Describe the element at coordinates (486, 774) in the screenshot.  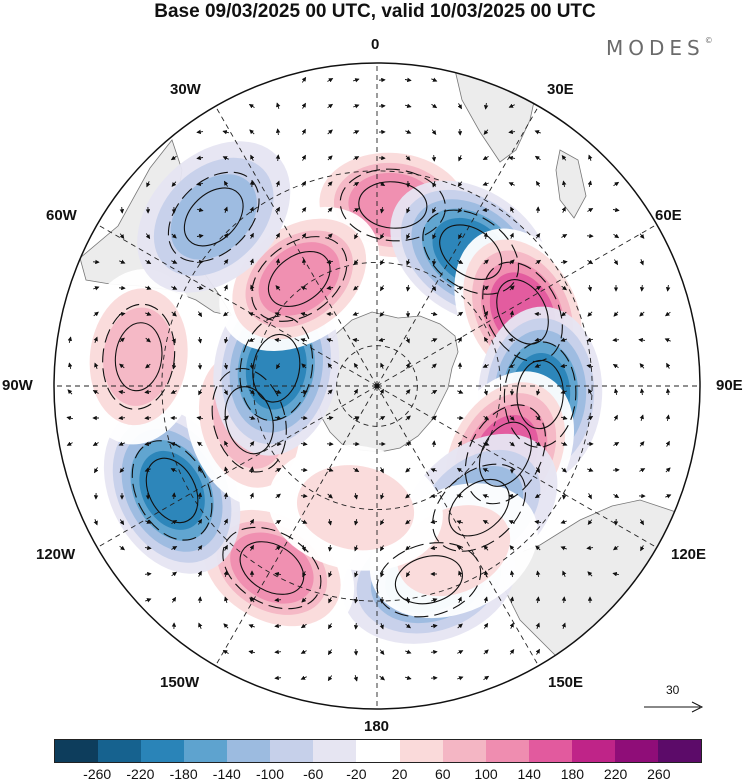
I see `colorbar-tick-label: 100` at that location.